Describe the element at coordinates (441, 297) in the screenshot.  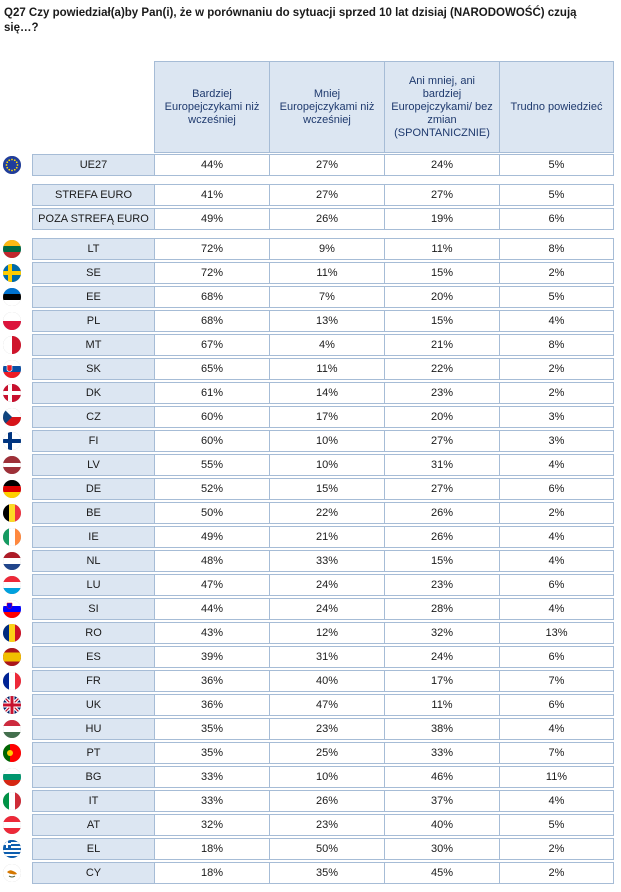
I see `data-cell: 20%` at that location.